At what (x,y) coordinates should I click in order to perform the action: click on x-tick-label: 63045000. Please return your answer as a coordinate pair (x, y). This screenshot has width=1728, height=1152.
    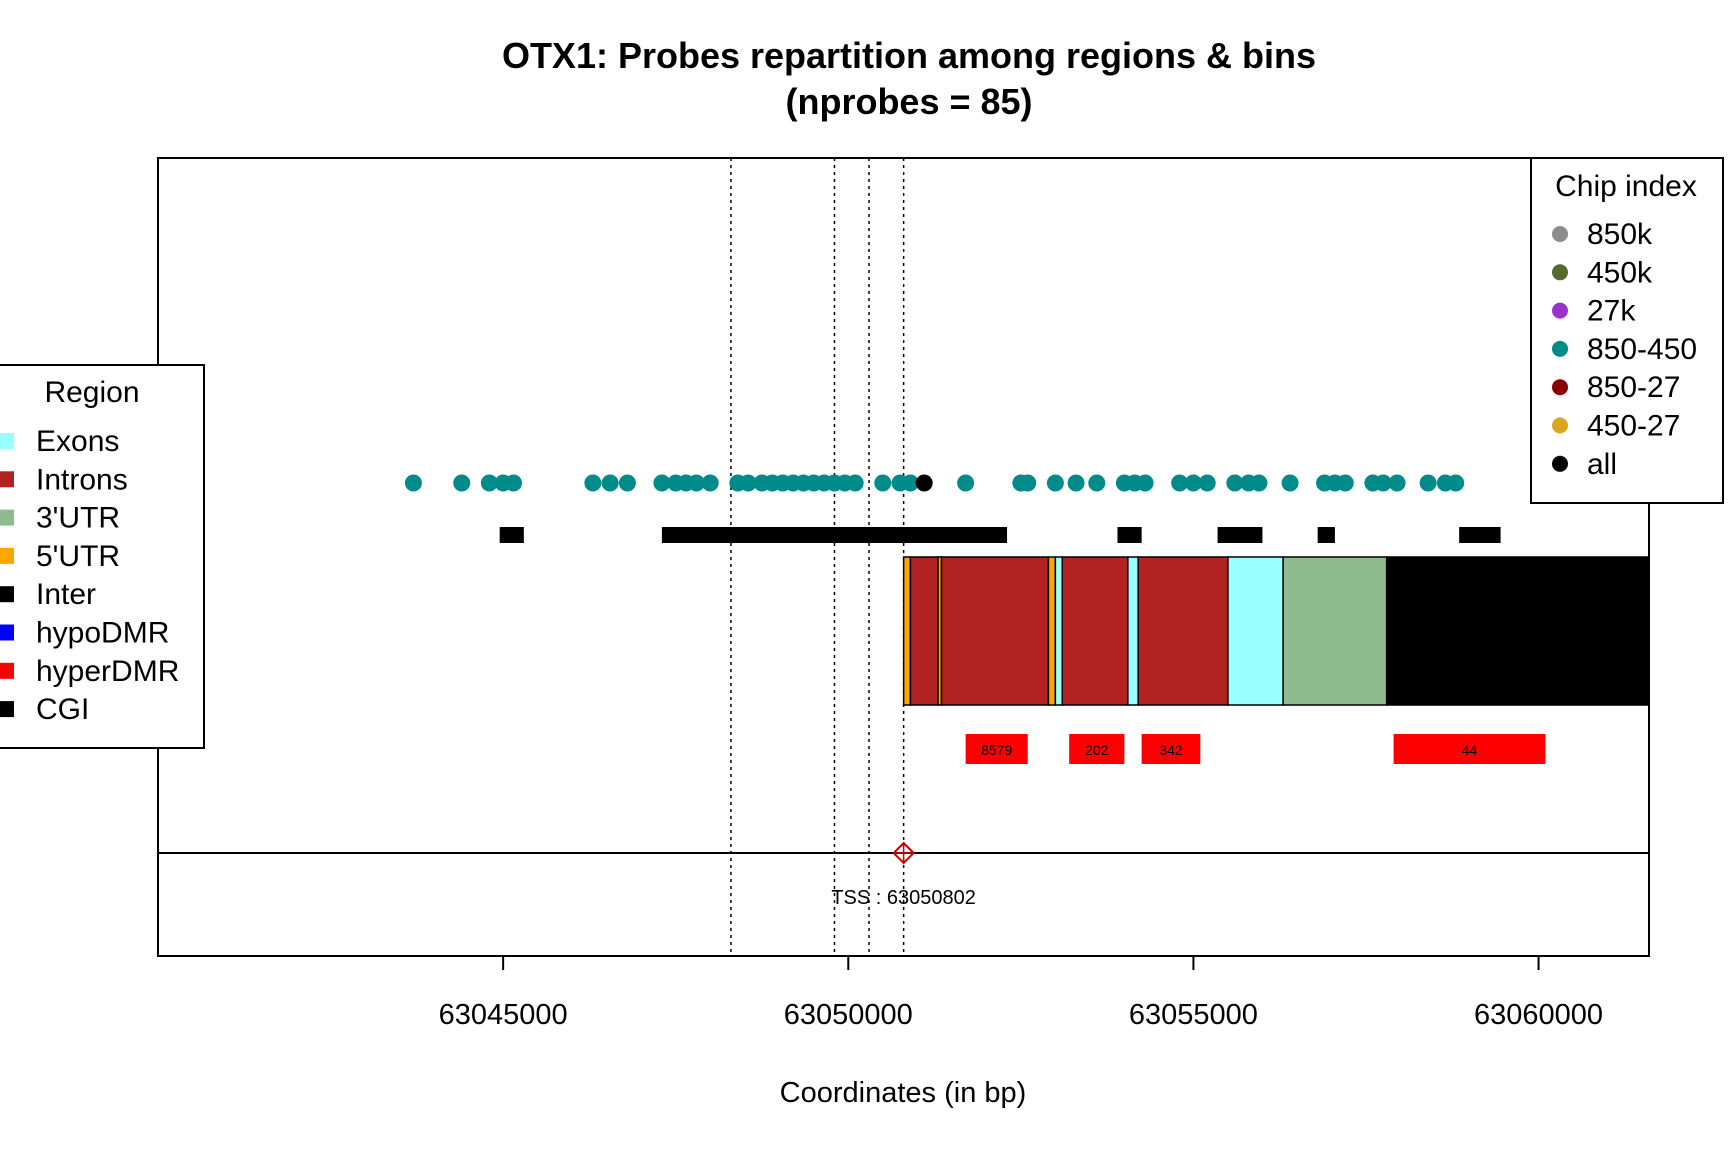
    Looking at the image, I should click on (503, 1015).